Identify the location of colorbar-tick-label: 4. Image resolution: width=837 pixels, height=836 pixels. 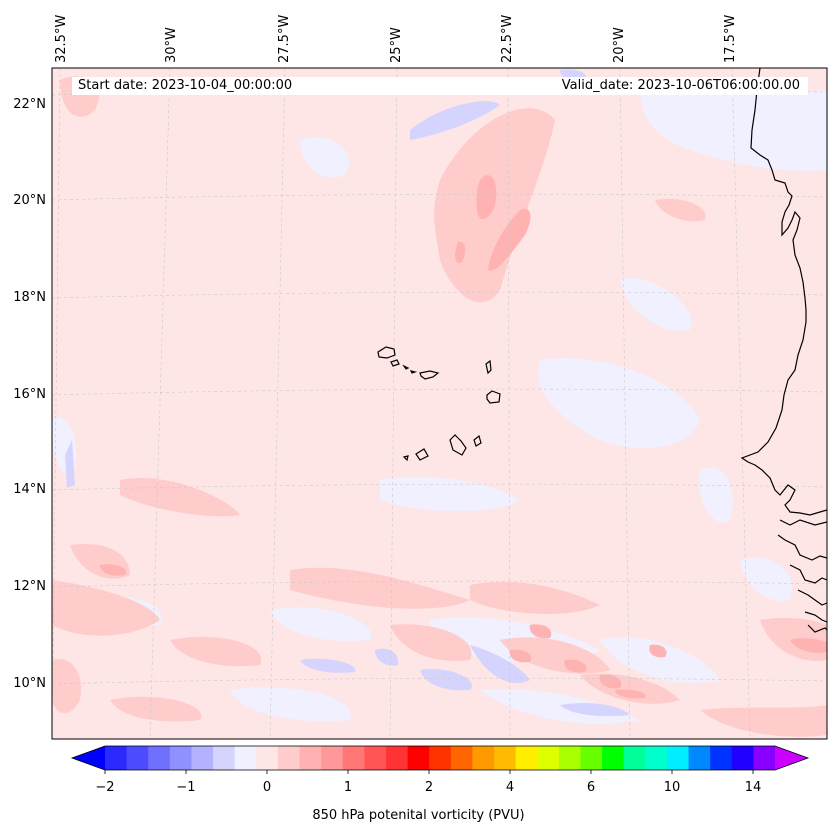
(510, 787).